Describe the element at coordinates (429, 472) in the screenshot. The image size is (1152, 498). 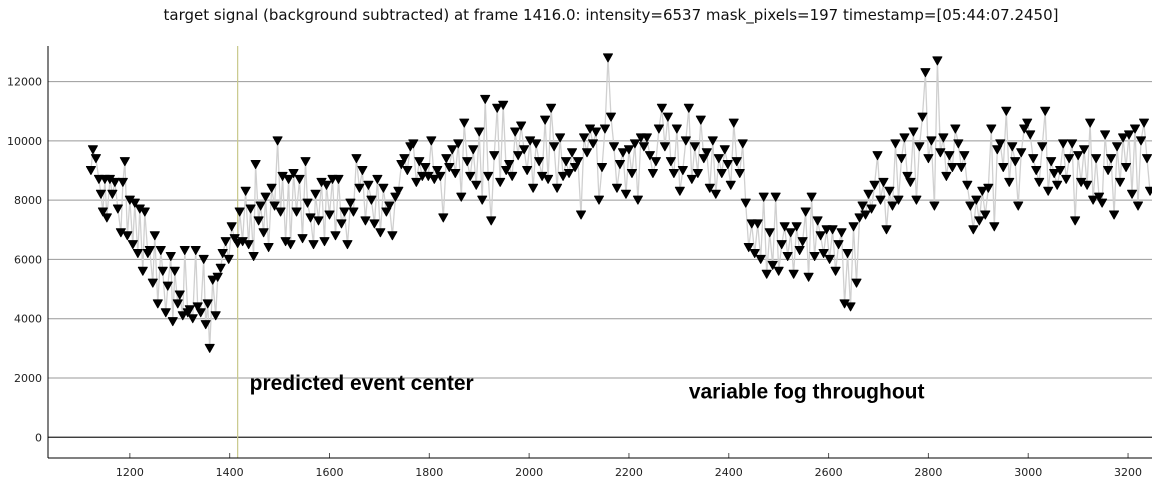
I see `x-tick-label: 1800` at that location.